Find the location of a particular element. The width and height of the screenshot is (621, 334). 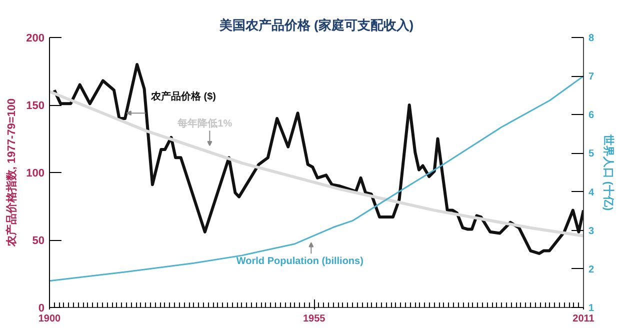

y2-tick-label: 2 is located at coordinates (591, 270).